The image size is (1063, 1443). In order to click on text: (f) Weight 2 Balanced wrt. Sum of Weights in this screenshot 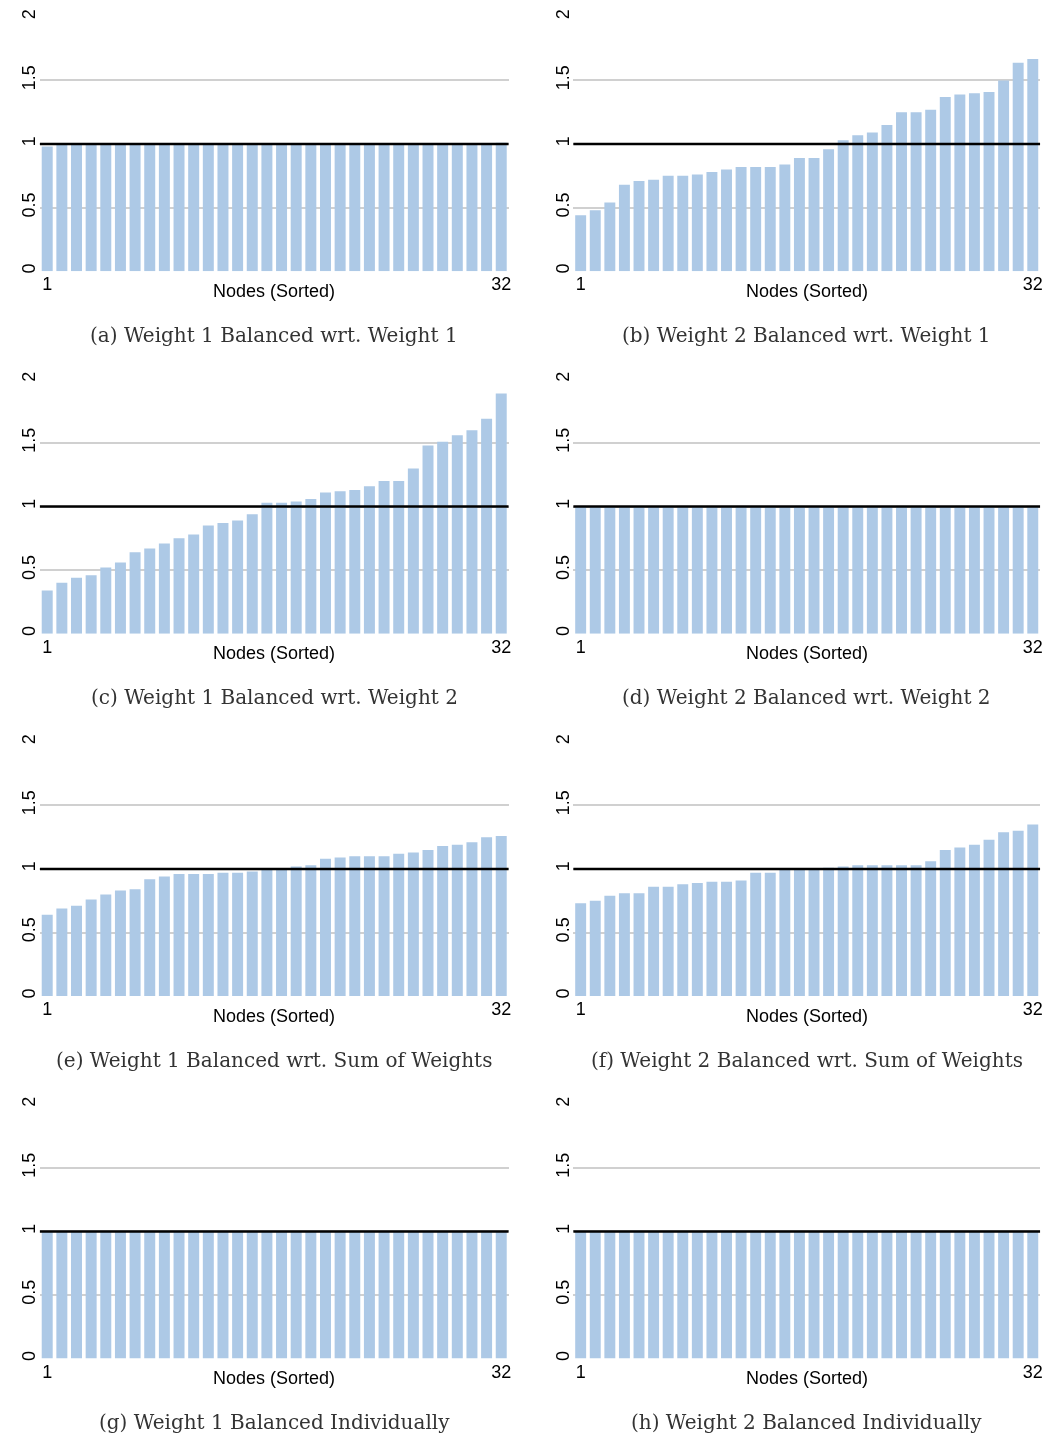, I will do `click(807, 1060)`.